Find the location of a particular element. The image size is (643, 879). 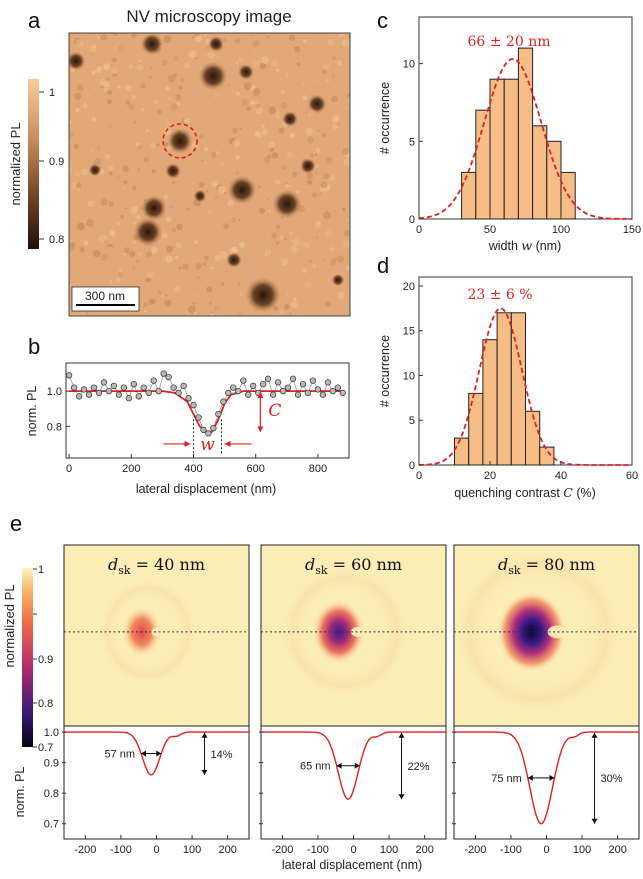

sim-profile-3: -200 -100 0 100 200 75 nm 30% is located at coordinates (546, 790).